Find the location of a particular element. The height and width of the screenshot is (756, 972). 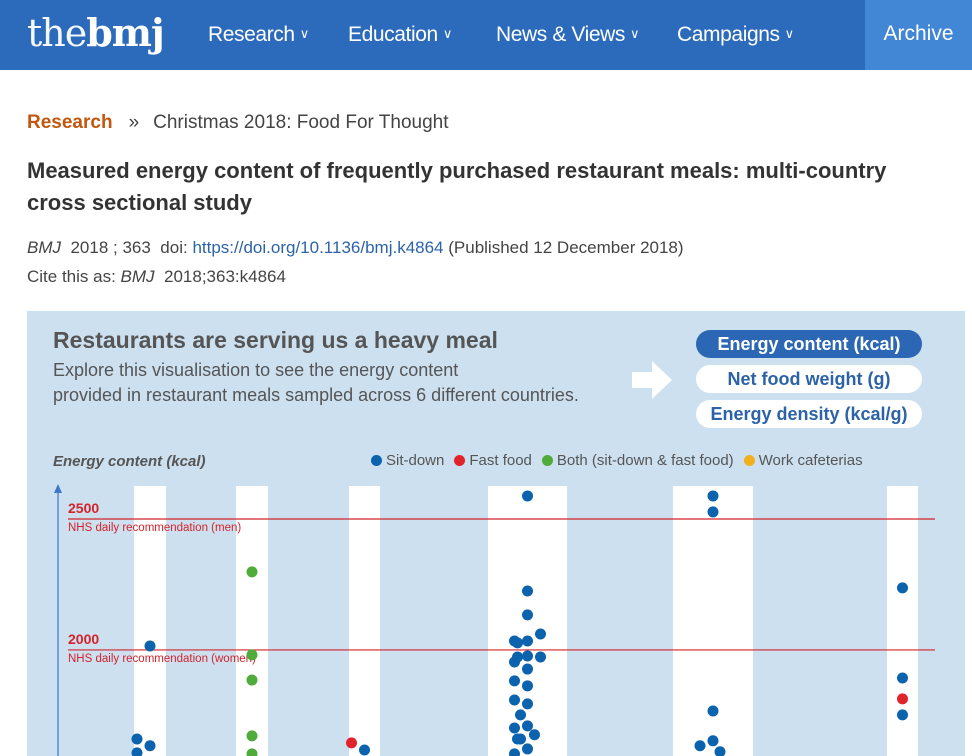

arrow-right-icon is located at coordinates (652, 380).